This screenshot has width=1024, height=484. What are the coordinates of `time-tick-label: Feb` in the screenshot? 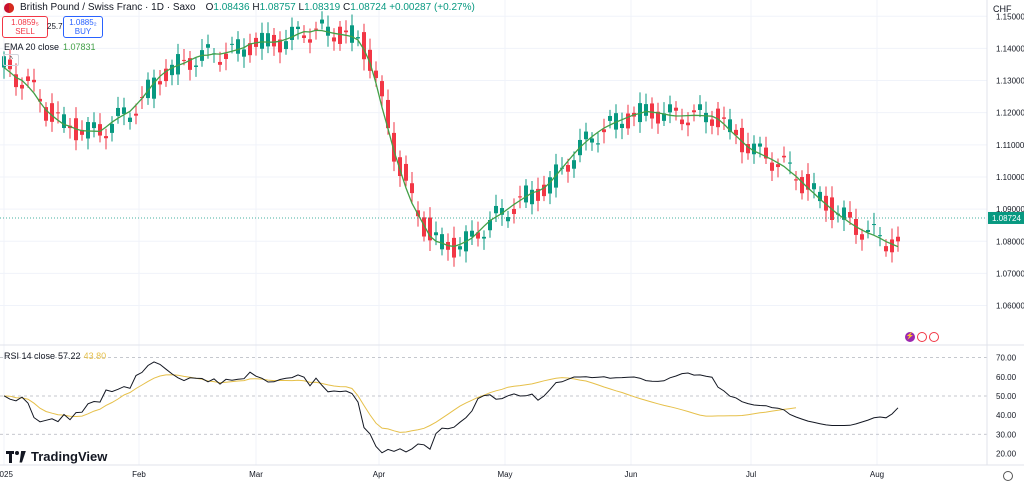 It's located at (139, 474).